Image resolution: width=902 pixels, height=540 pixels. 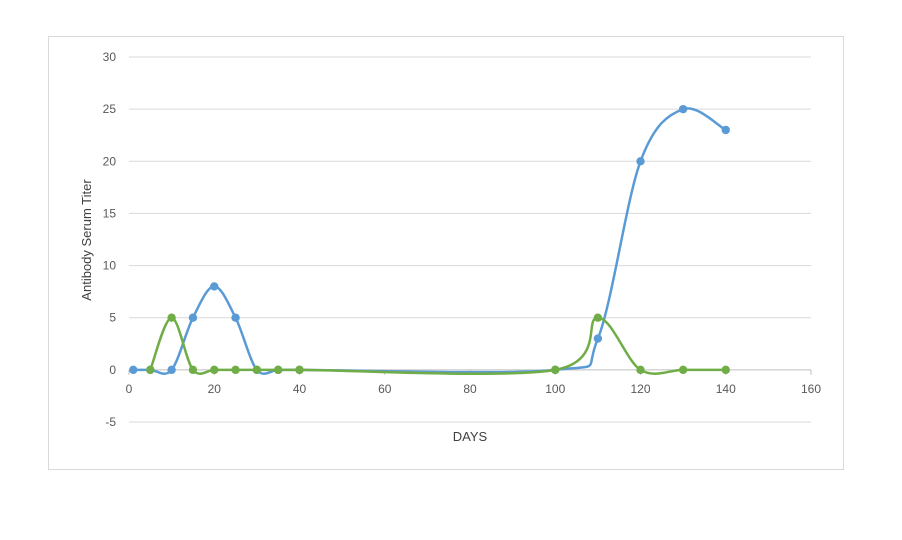 What do you see at coordinates (86, 240) in the screenshot?
I see `y-axis-title: Antibody Serum Titer` at bounding box center [86, 240].